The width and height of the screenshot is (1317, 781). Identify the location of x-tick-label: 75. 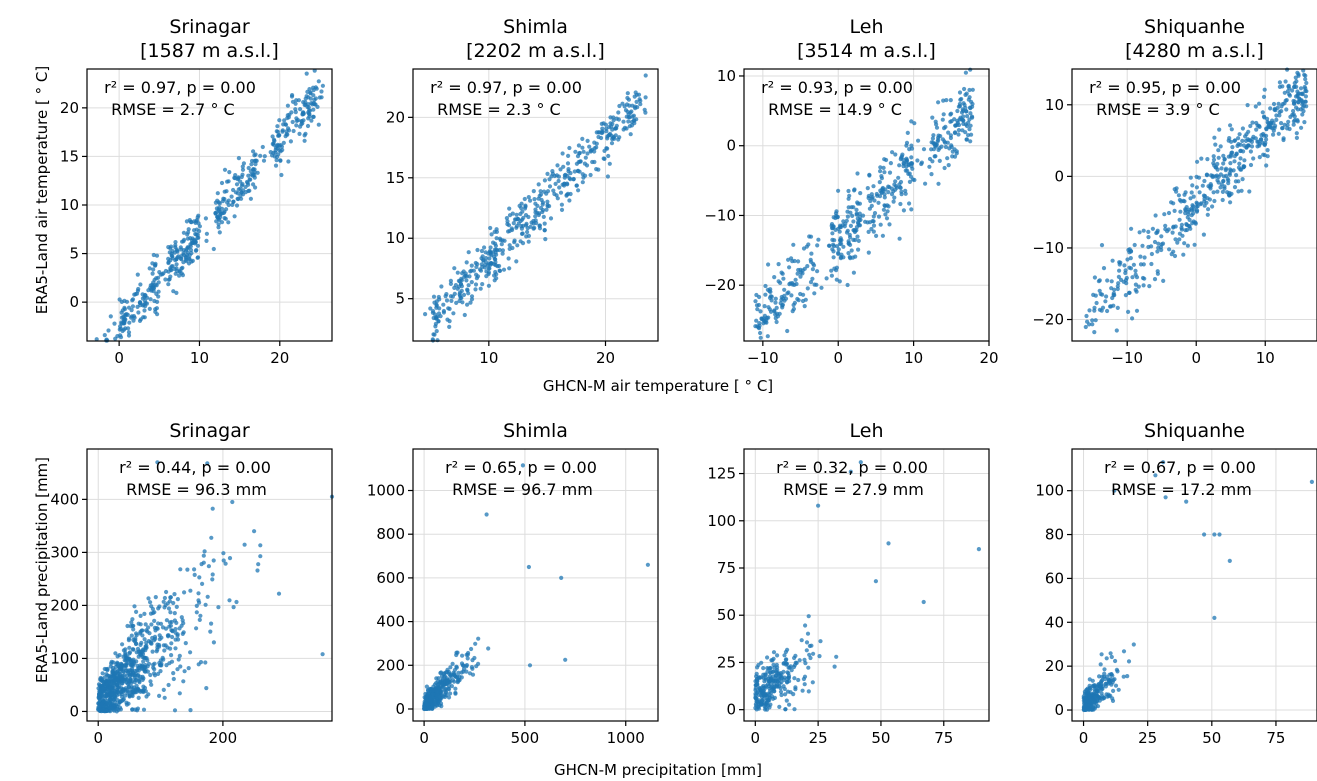
(943, 738).